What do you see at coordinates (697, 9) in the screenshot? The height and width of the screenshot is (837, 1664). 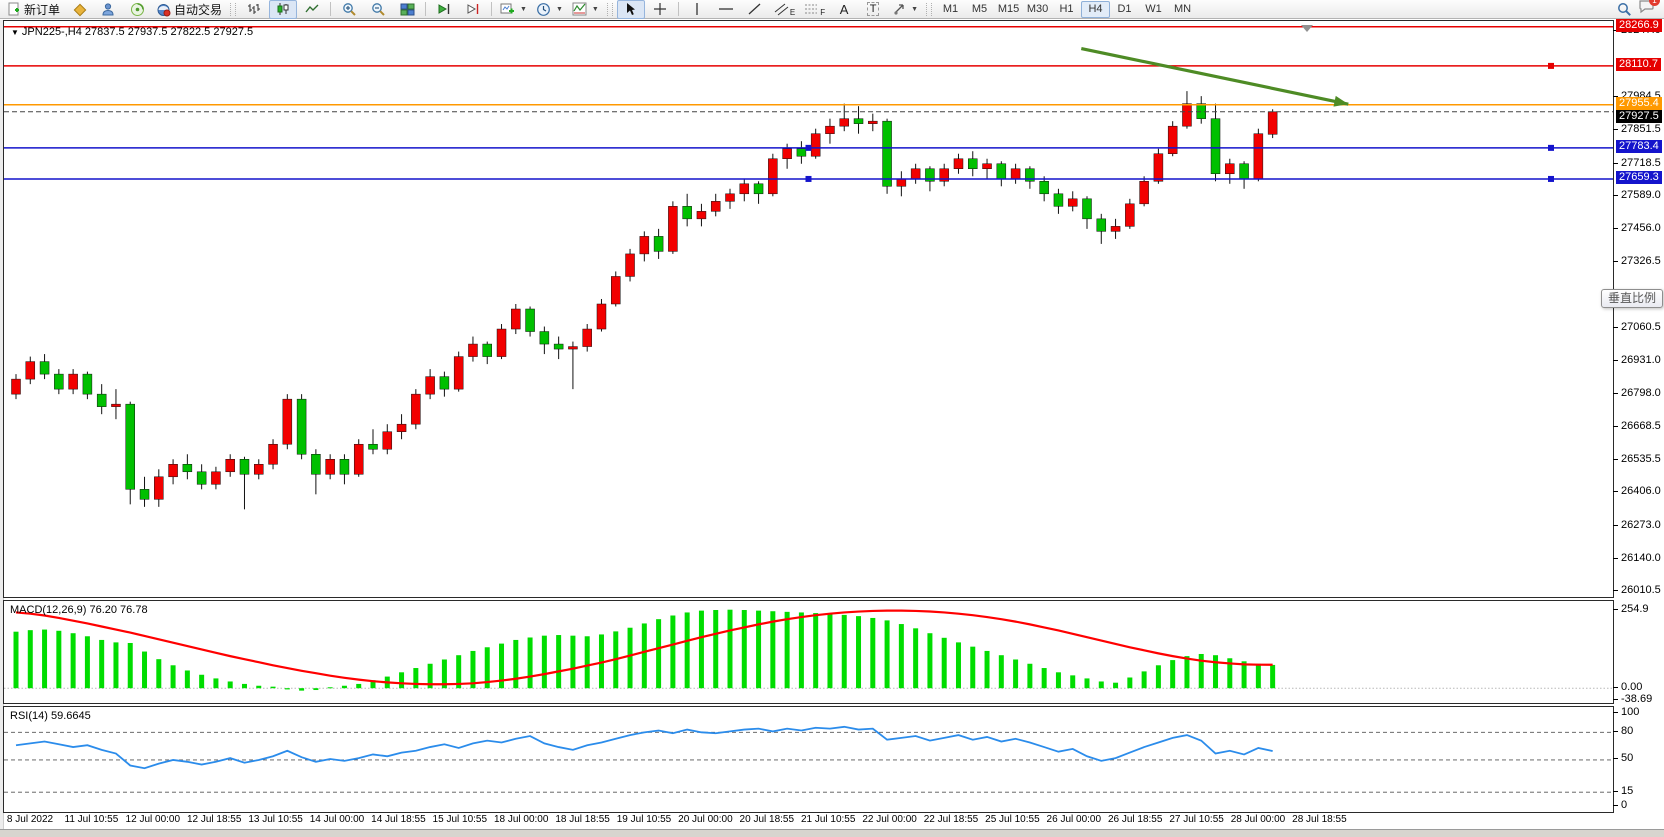 I see `vertical-line-tool-button` at bounding box center [697, 9].